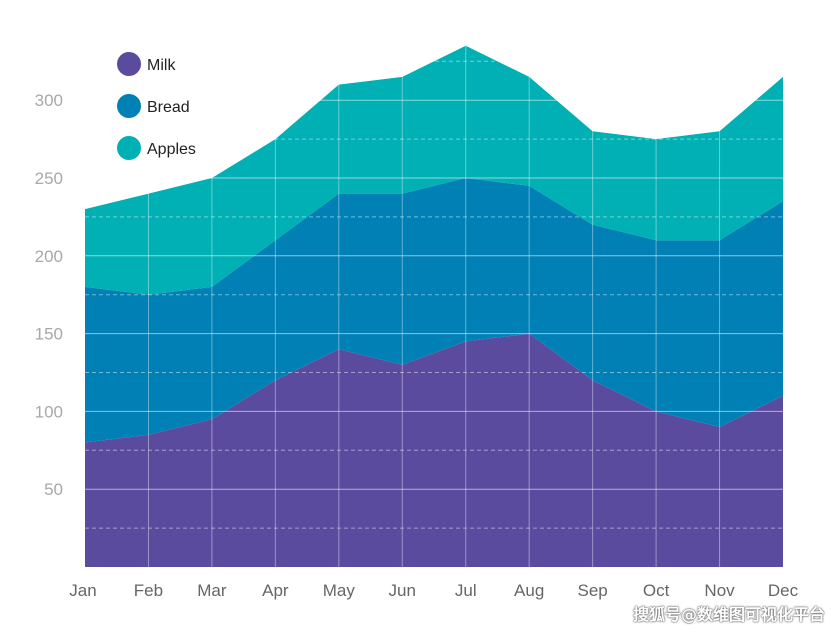 The image size is (839, 635). What do you see at coordinates (49, 100) in the screenshot?
I see `y-tick-label: 300` at bounding box center [49, 100].